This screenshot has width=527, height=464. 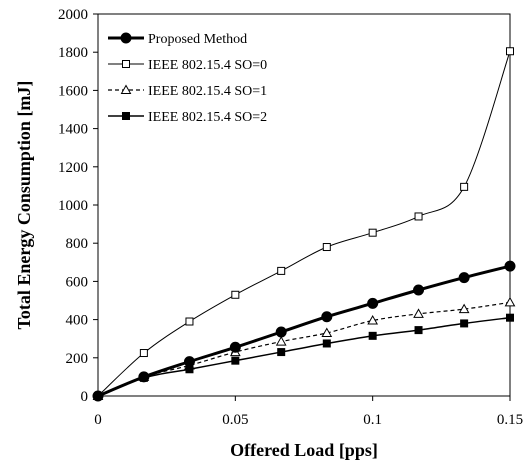 What do you see at coordinates (24, 205) in the screenshot?
I see `y-axis-title: Total Energy Consumption [mJ]` at bounding box center [24, 205].